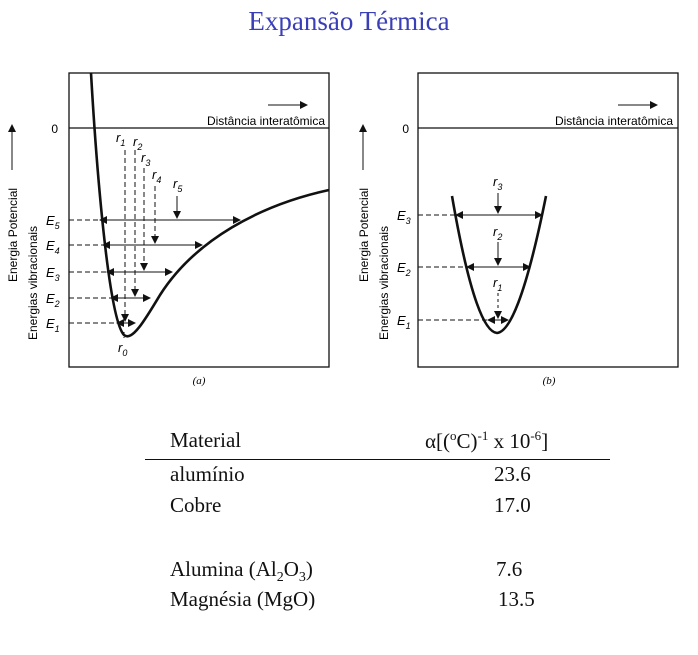 This screenshot has width=698, height=655. What do you see at coordinates (497, 284) in the screenshot?
I see `b-label-r1: r1` at bounding box center [497, 284].